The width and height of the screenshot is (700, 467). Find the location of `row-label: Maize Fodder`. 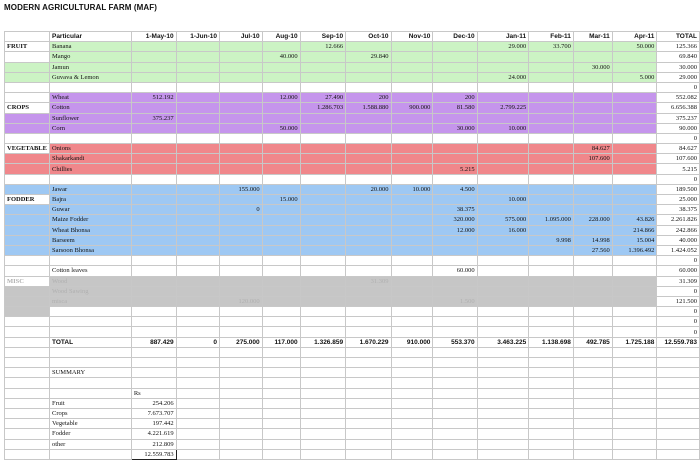

row-label: Maize Fodder is located at coordinates (90, 220).